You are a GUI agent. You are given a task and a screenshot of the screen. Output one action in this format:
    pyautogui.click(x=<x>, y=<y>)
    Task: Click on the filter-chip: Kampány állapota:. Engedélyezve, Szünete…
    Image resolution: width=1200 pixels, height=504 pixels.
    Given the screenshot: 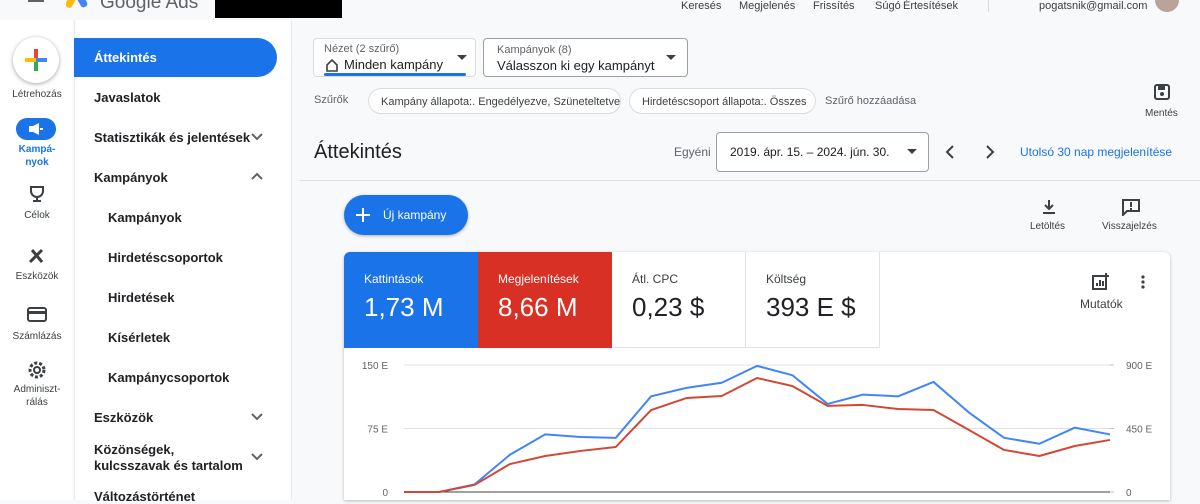 What is the action you would take?
    pyautogui.click(x=494, y=101)
    